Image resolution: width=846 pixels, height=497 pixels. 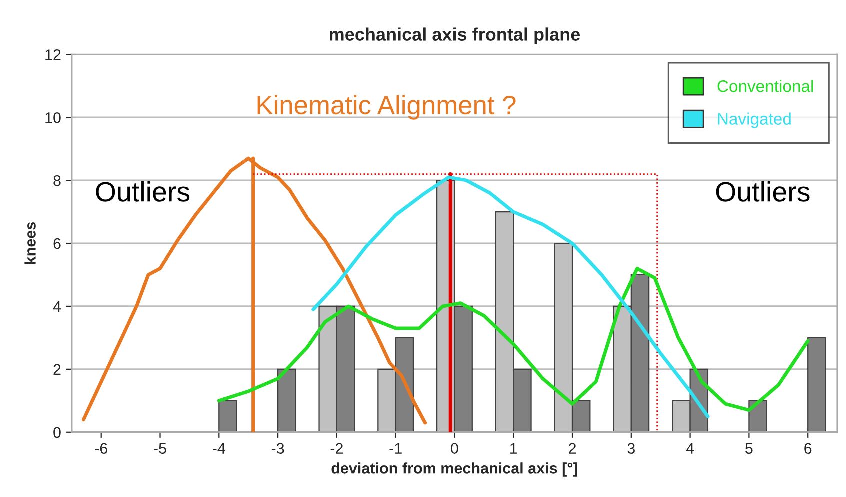 I want to click on chart-title: mechanical axis frontal plane, so click(x=455, y=36).